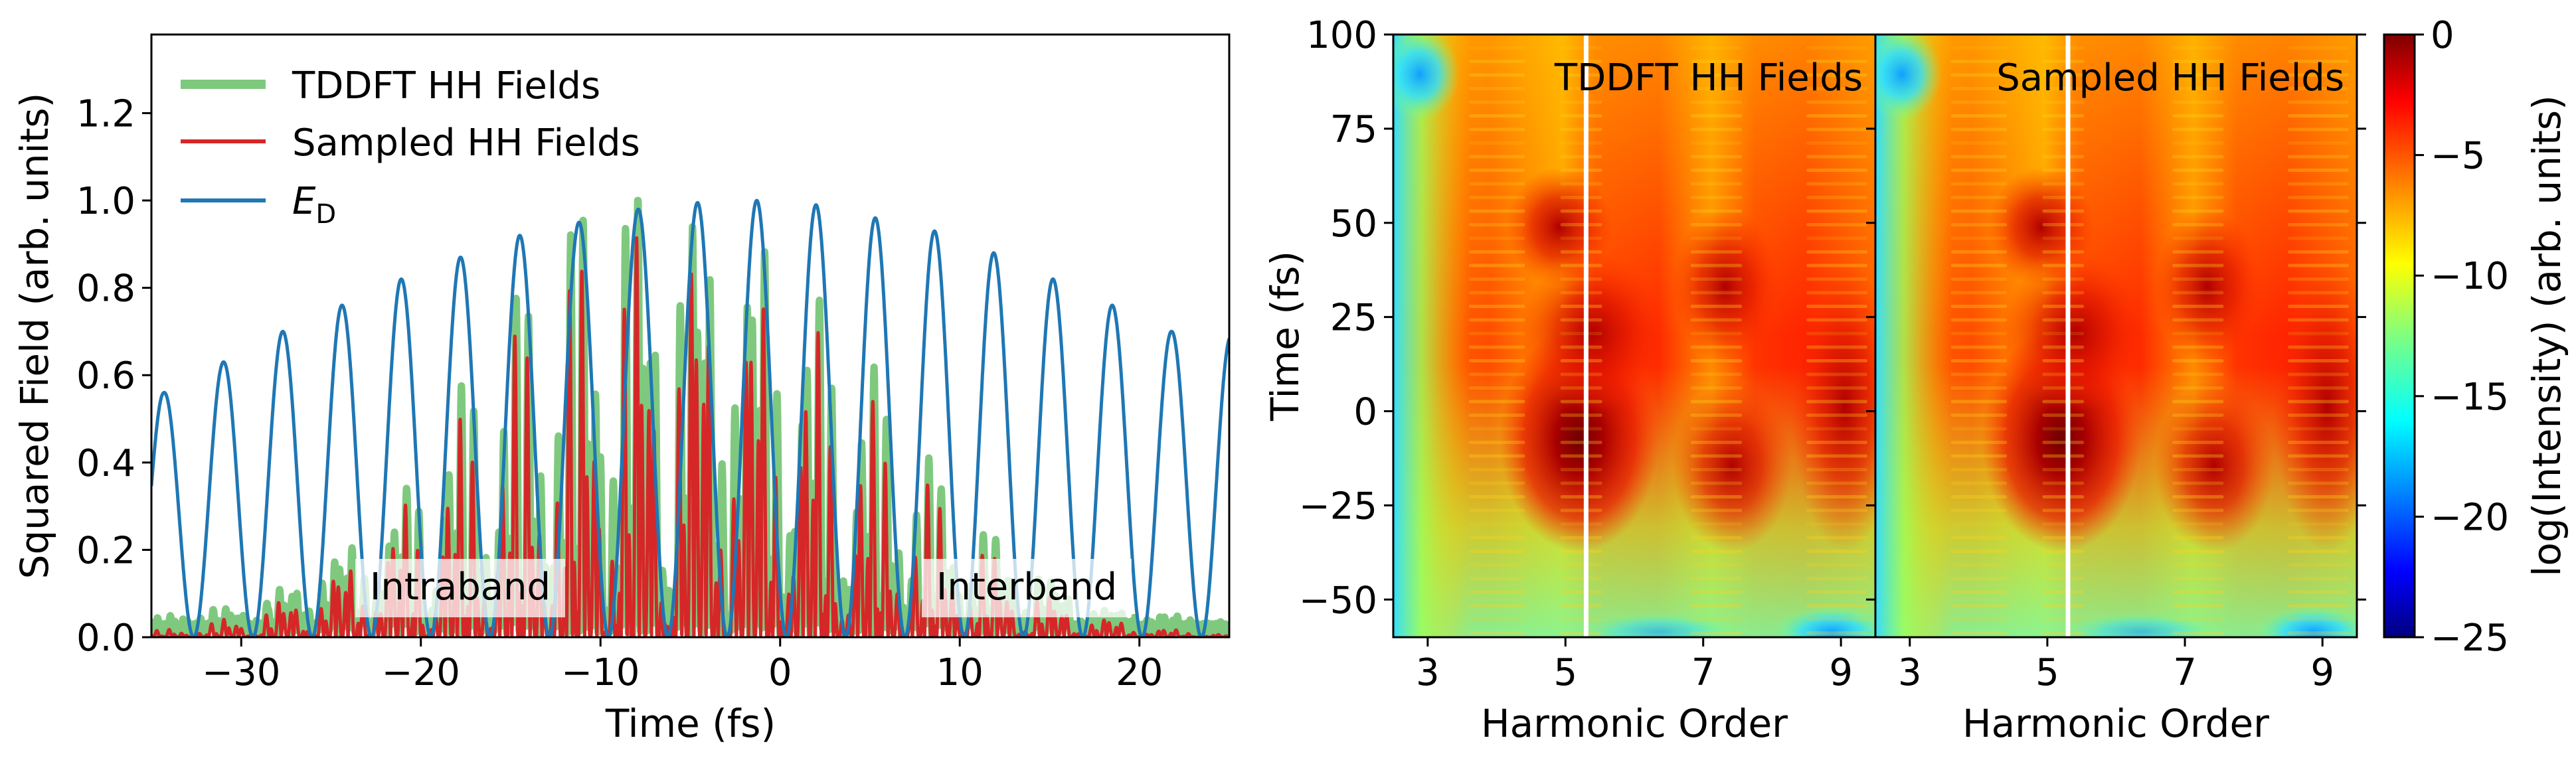 Image resolution: width=2576 pixels, height=762 pixels. I want to click on annotation-box-interband, so click(1027, 588).